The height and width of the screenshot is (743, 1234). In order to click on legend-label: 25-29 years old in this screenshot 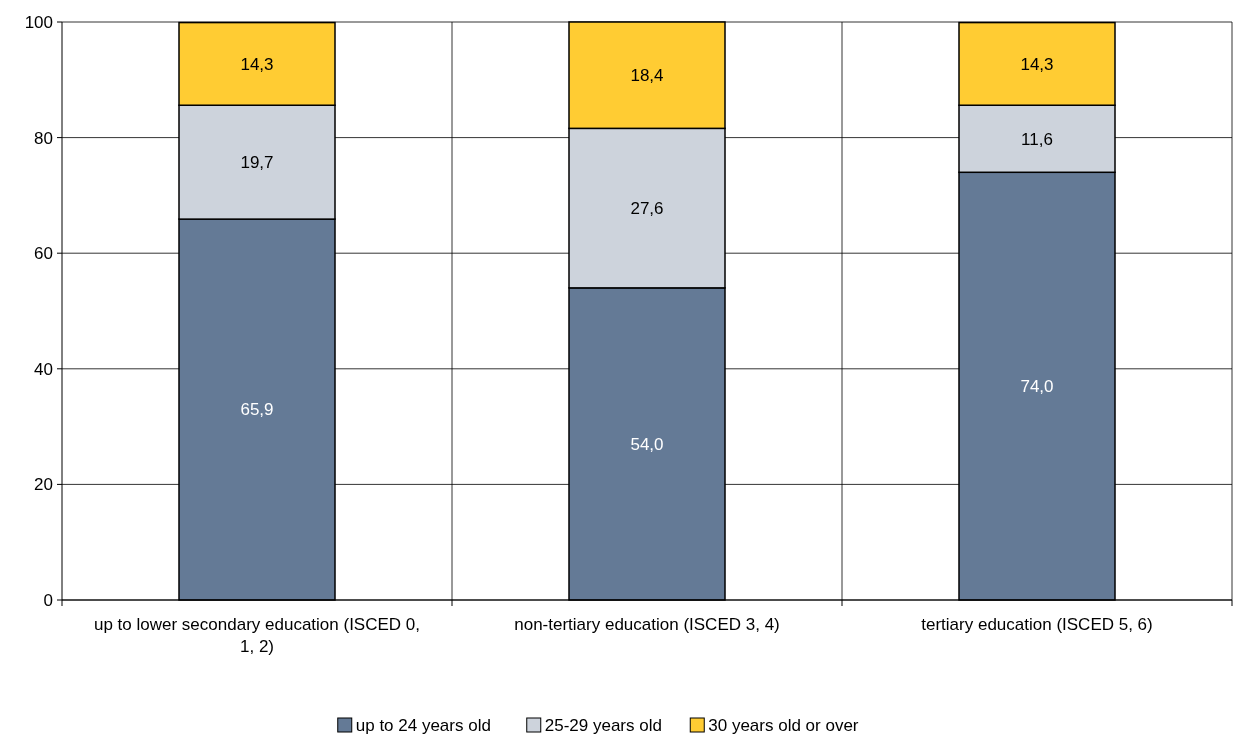, I will do `click(603, 725)`.